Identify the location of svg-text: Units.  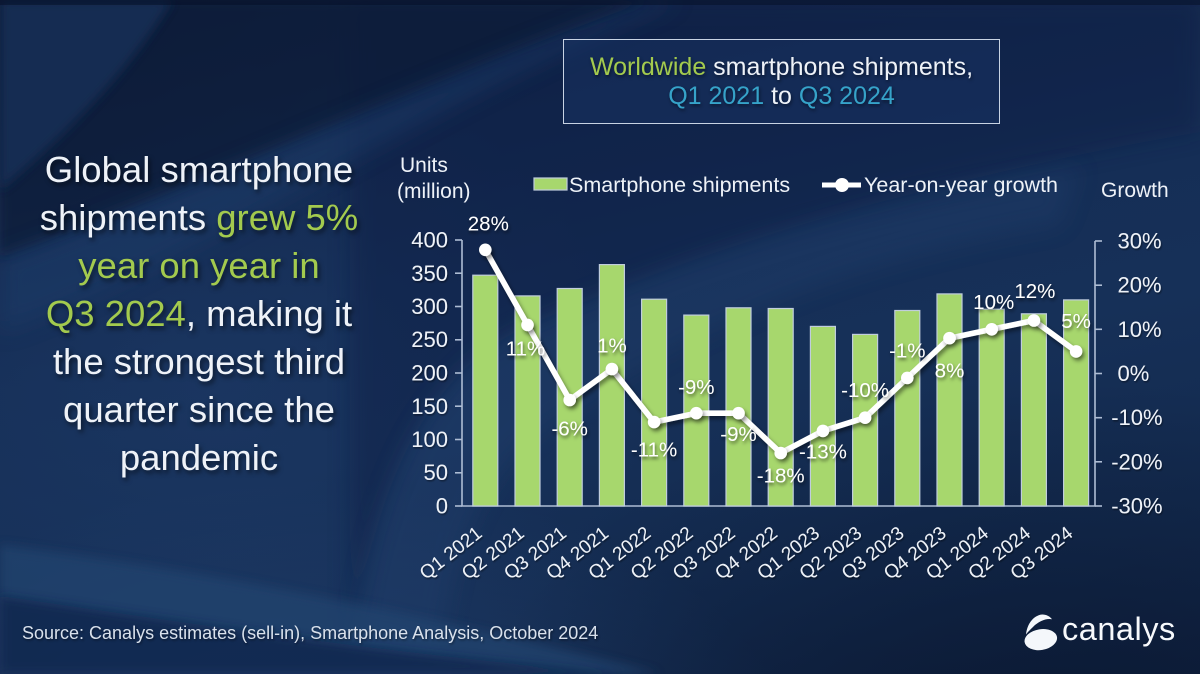
(424, 165).